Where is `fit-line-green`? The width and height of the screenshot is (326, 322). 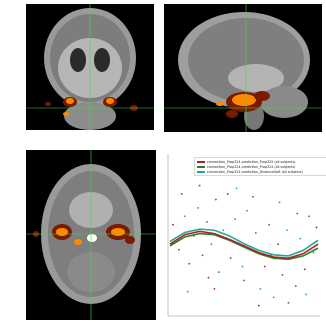
fit-line-green is located at coordinates (244, 246).